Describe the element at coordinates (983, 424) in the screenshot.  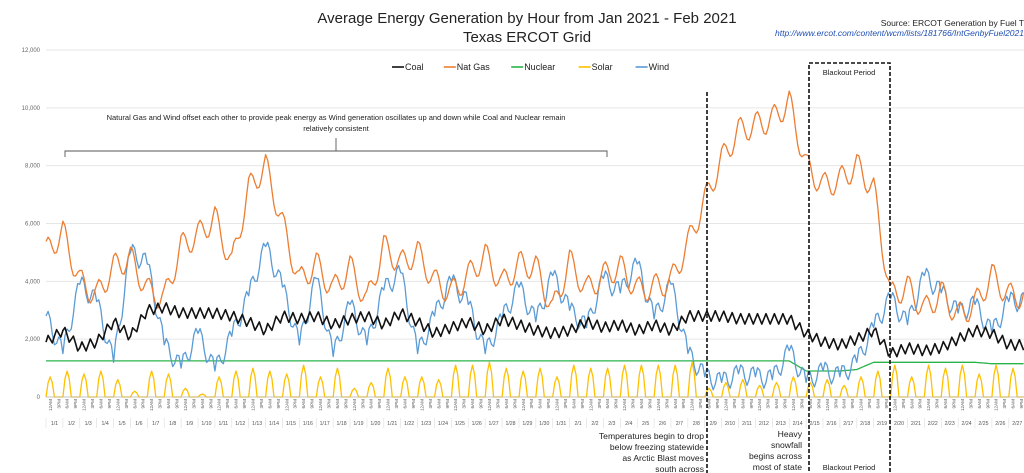
I see `x-tick-label-day: 2/25` at that location.